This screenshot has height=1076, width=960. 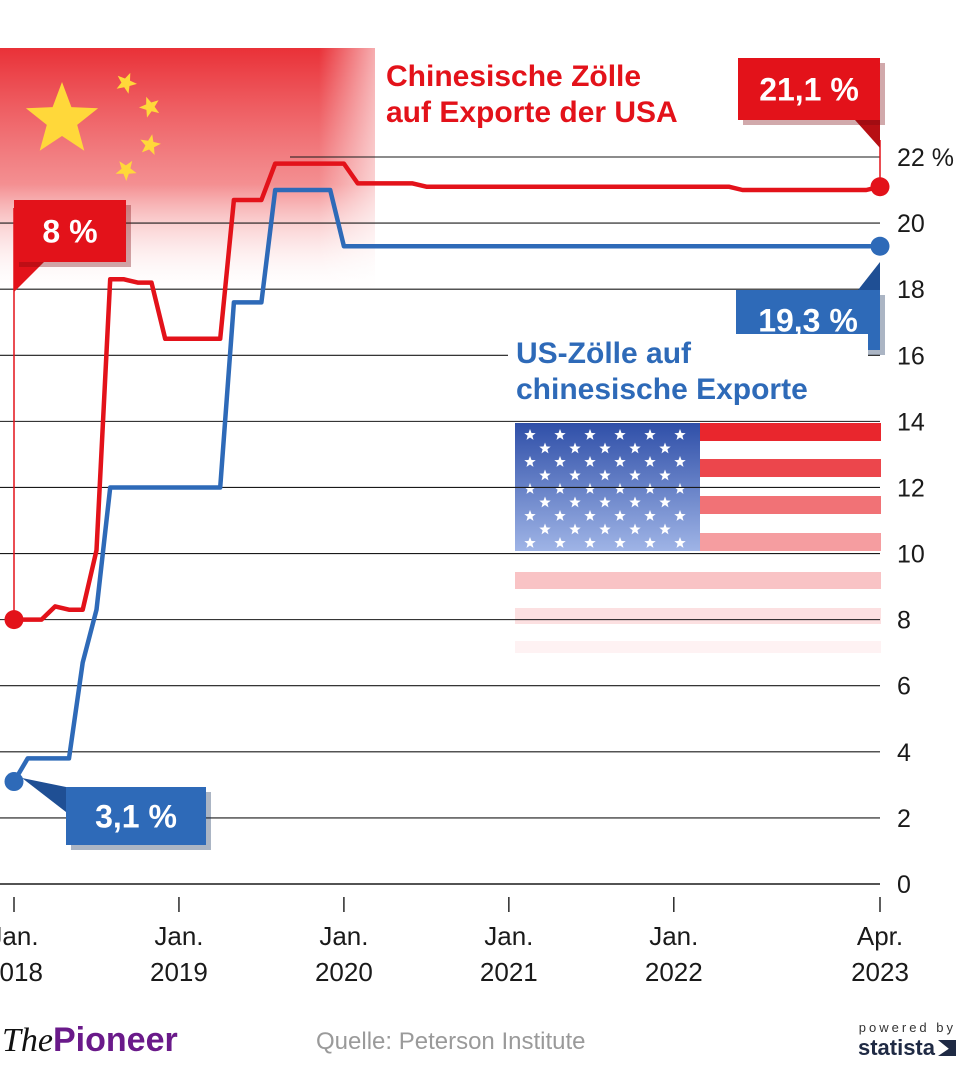 What do you see at coordinates (604, 353) in the screenshot?
I see `us-series-title: US-Zölle auf` at bounding box center [604, 353].